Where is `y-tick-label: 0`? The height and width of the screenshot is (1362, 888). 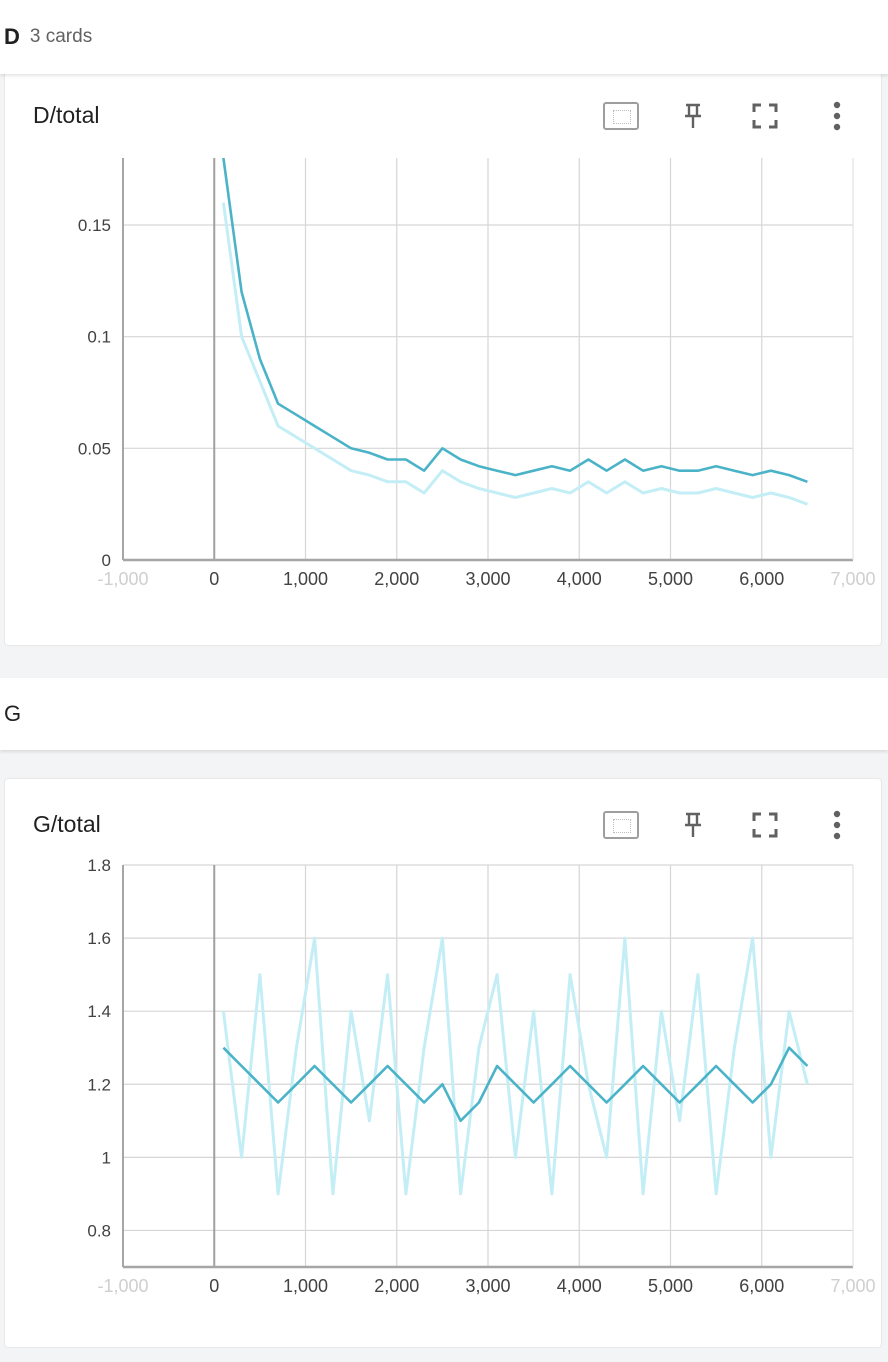 y-tick-label: 0 is located at coordinates (106, 560).